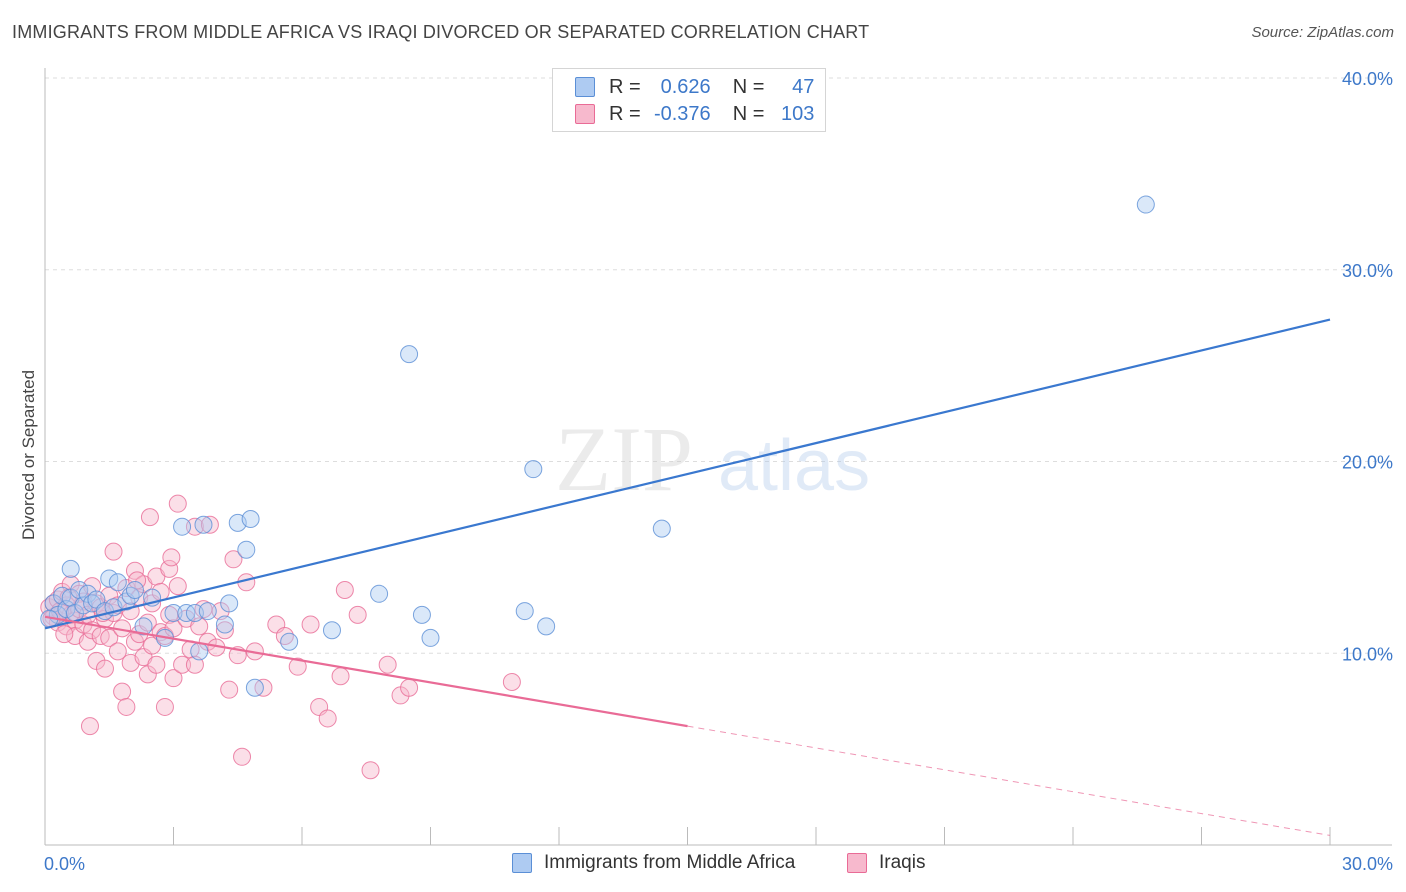 Image resolution: width=1406 pixels, height=892 pixels. What do you see at coordinates (689, 100) in the screenshot?
I see `correlation-legend: R = 0.626 N = 47 R = -0.376 N = 103` at bounding box center [689, 100].